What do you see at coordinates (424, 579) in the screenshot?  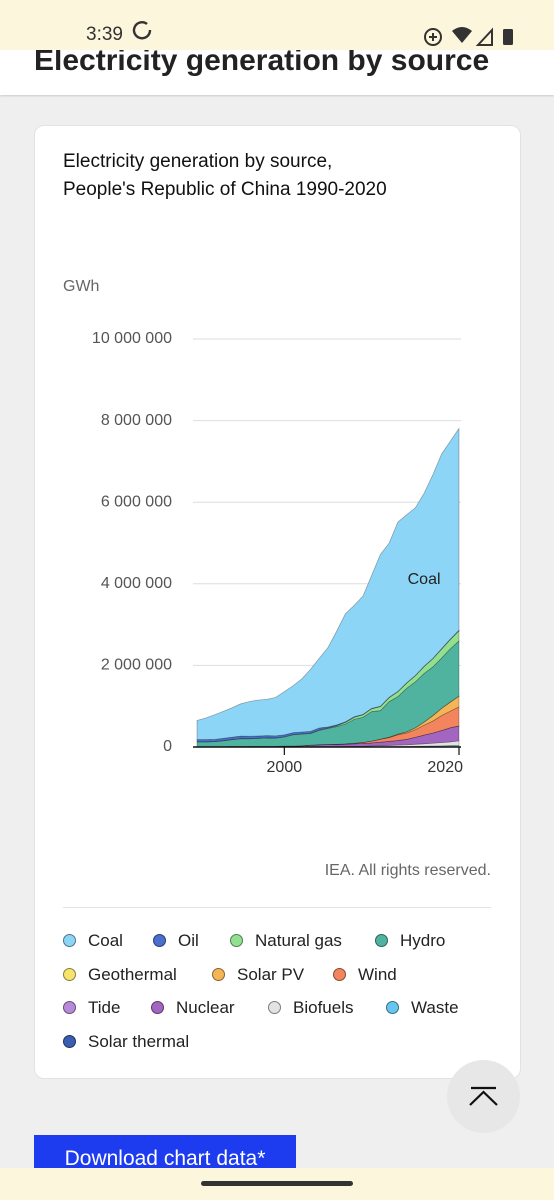 I see `annotation: Coal` at bounding box center [424, 579].